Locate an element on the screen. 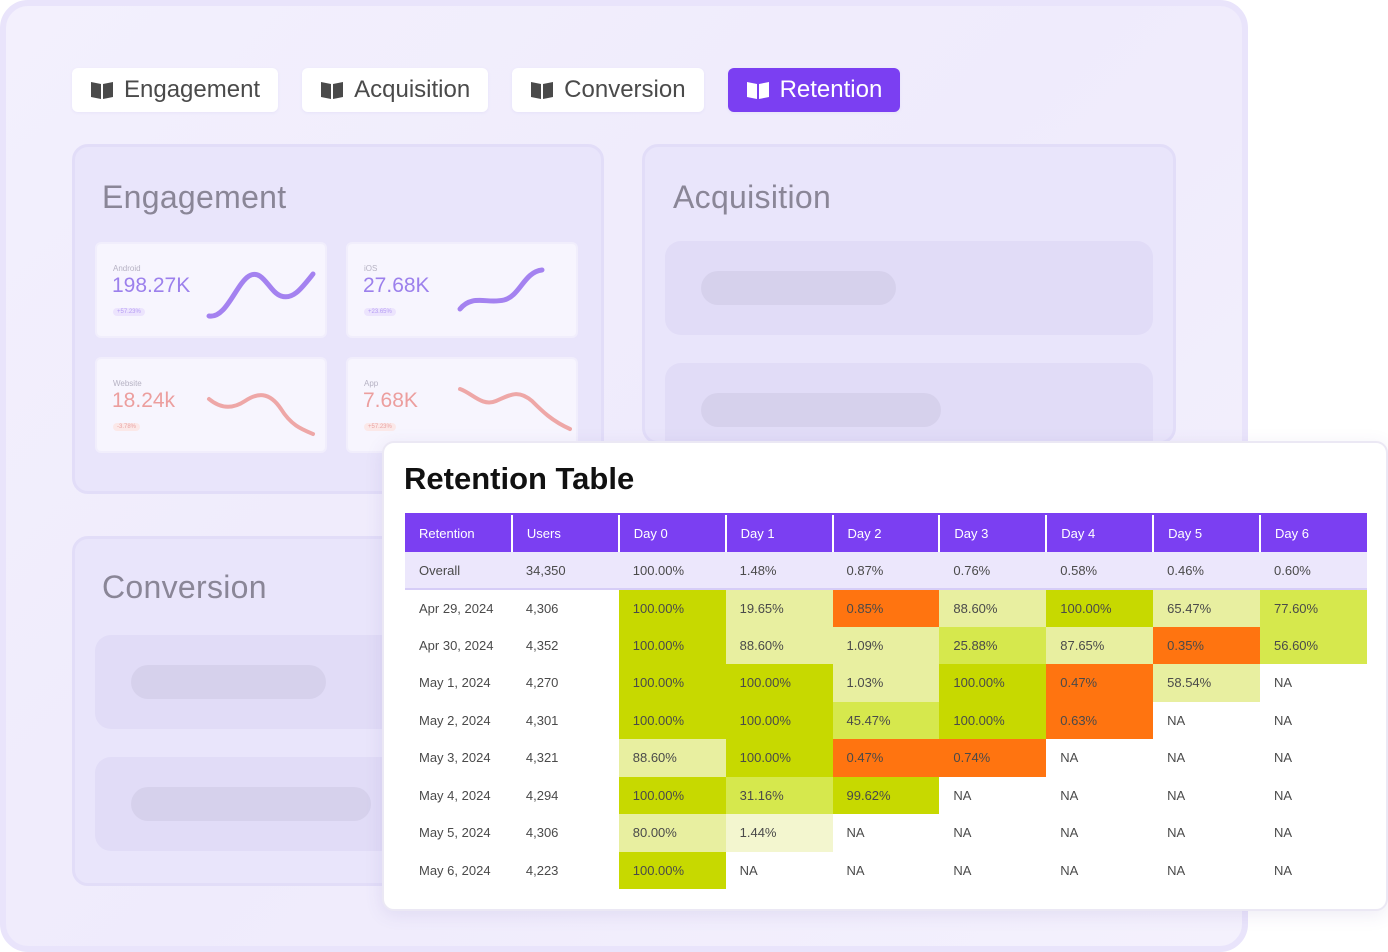  column-header: Retention is located at coordinates (458, 532).